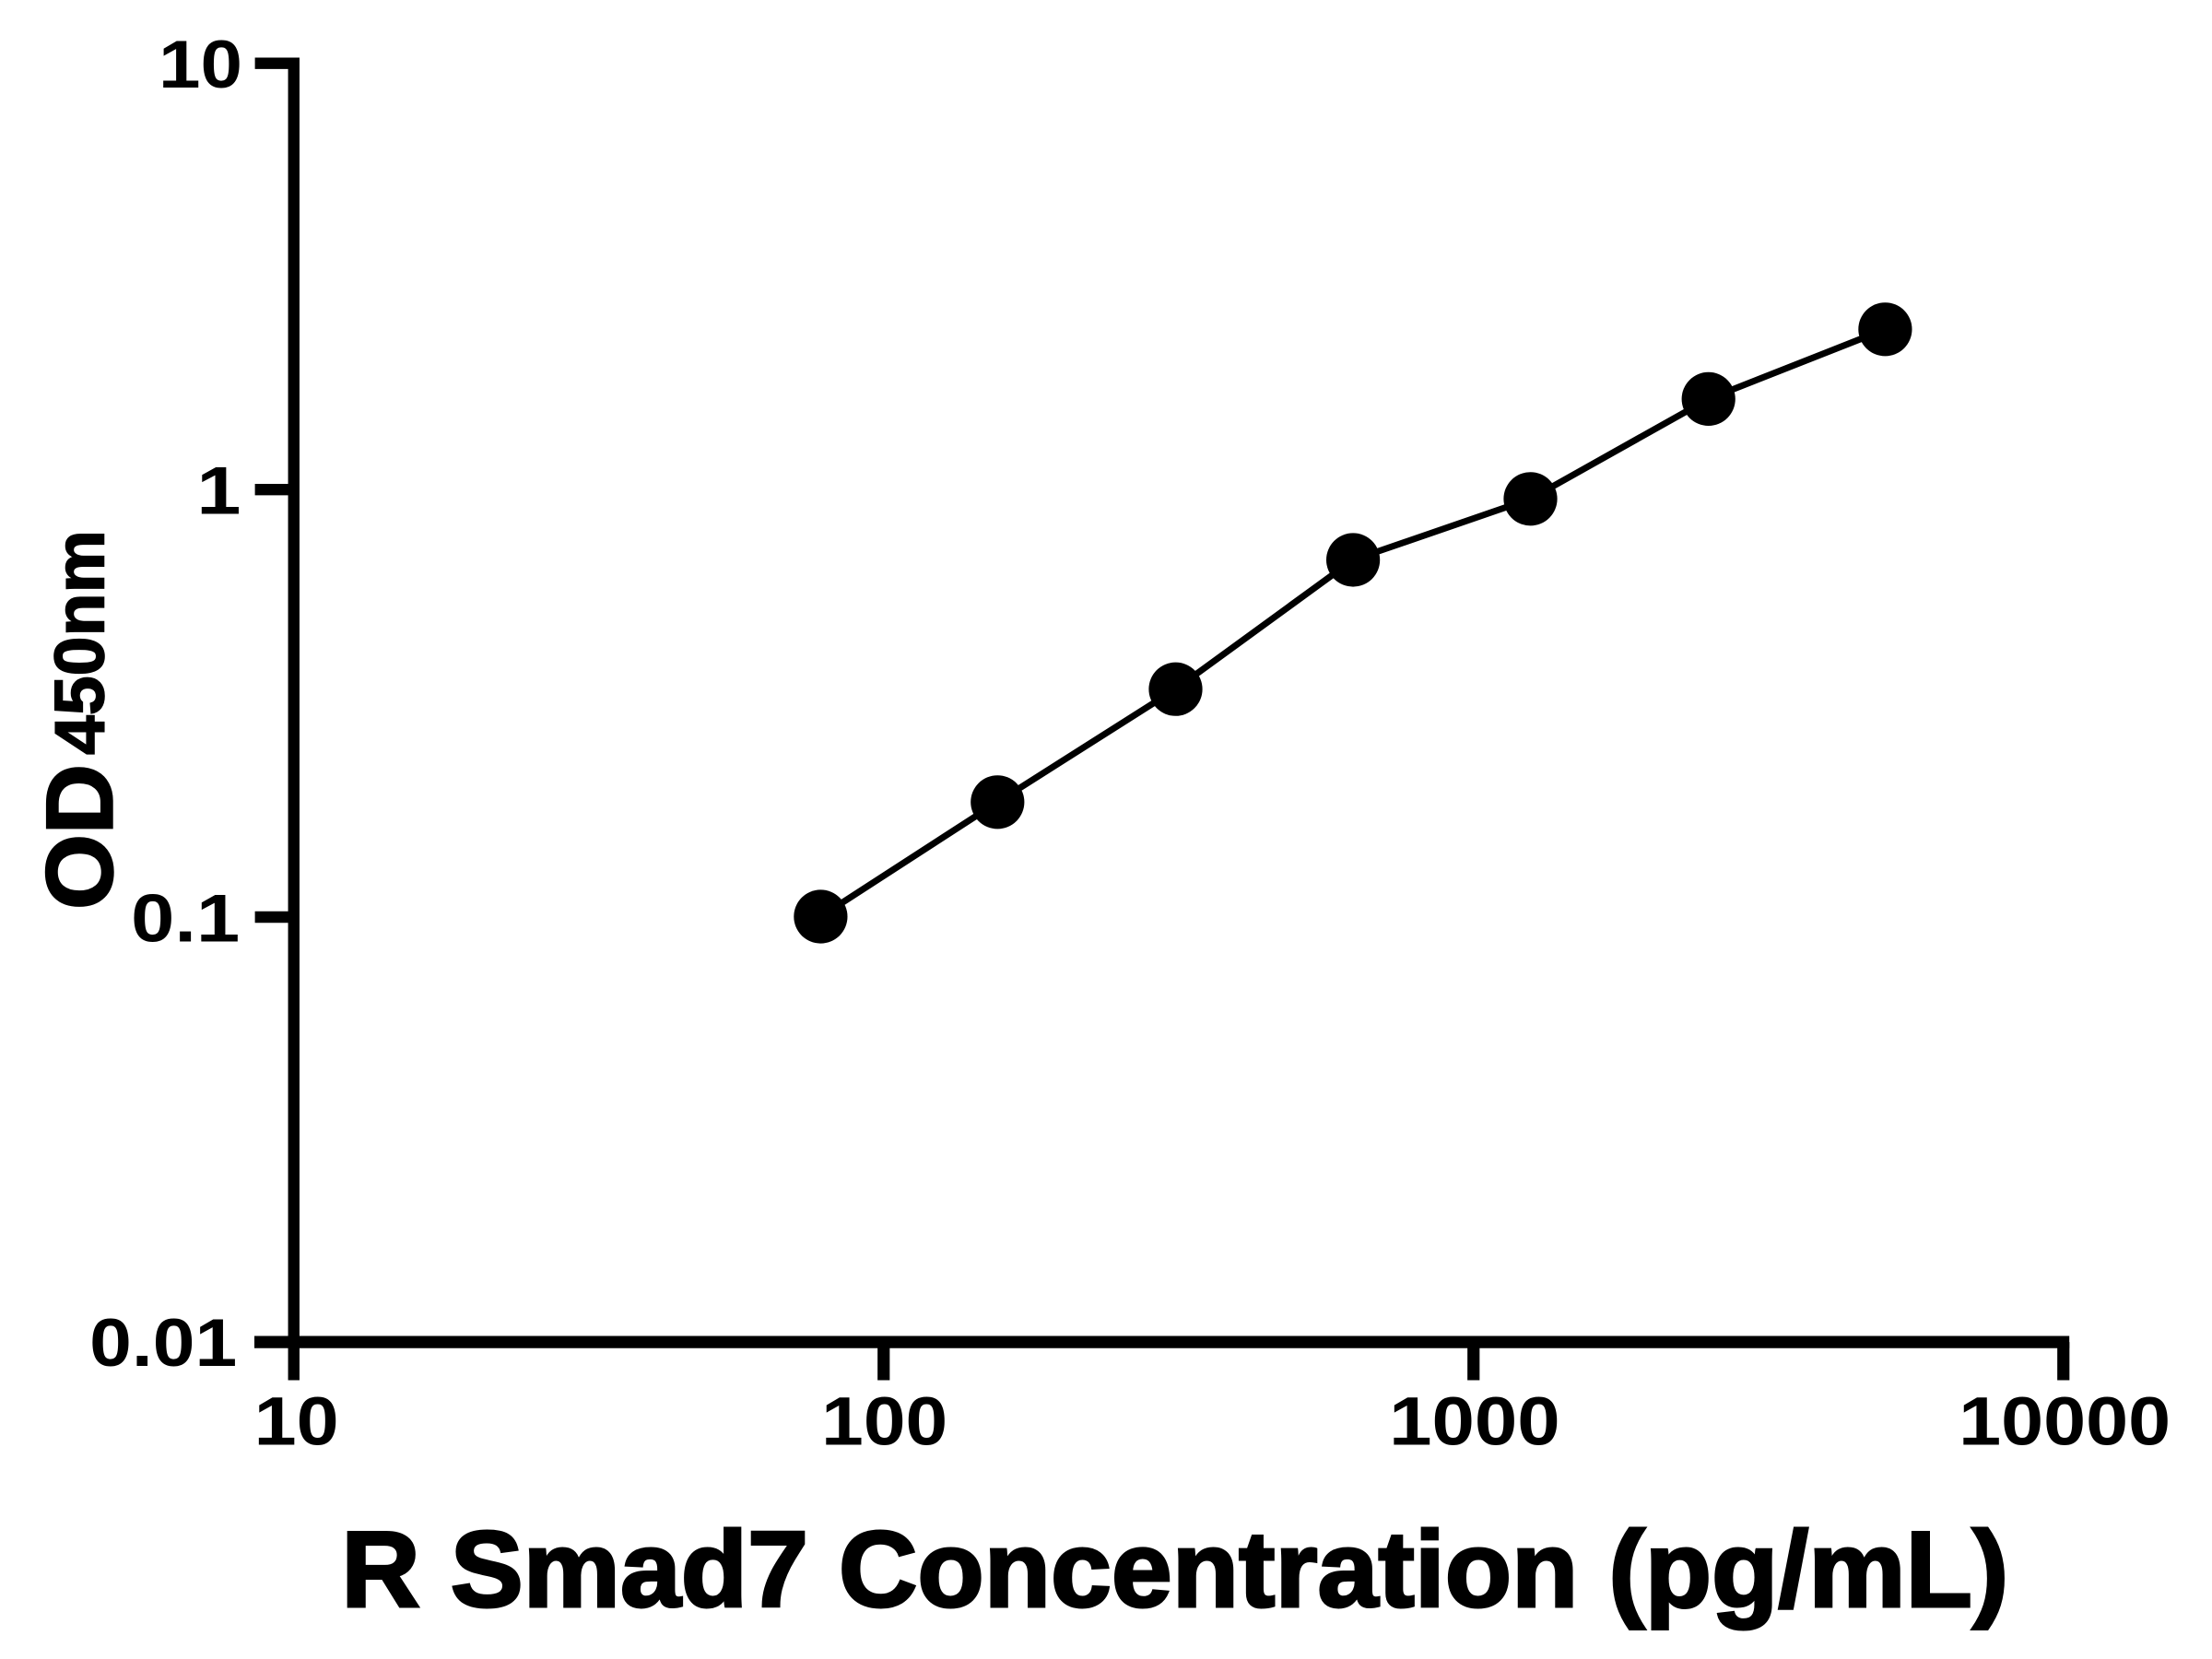 This screenshot has height=1659, width=2212. Describe the element at coordinates (163, 1343) in the screenshot. I see `svg-text: 0.01` at that location.